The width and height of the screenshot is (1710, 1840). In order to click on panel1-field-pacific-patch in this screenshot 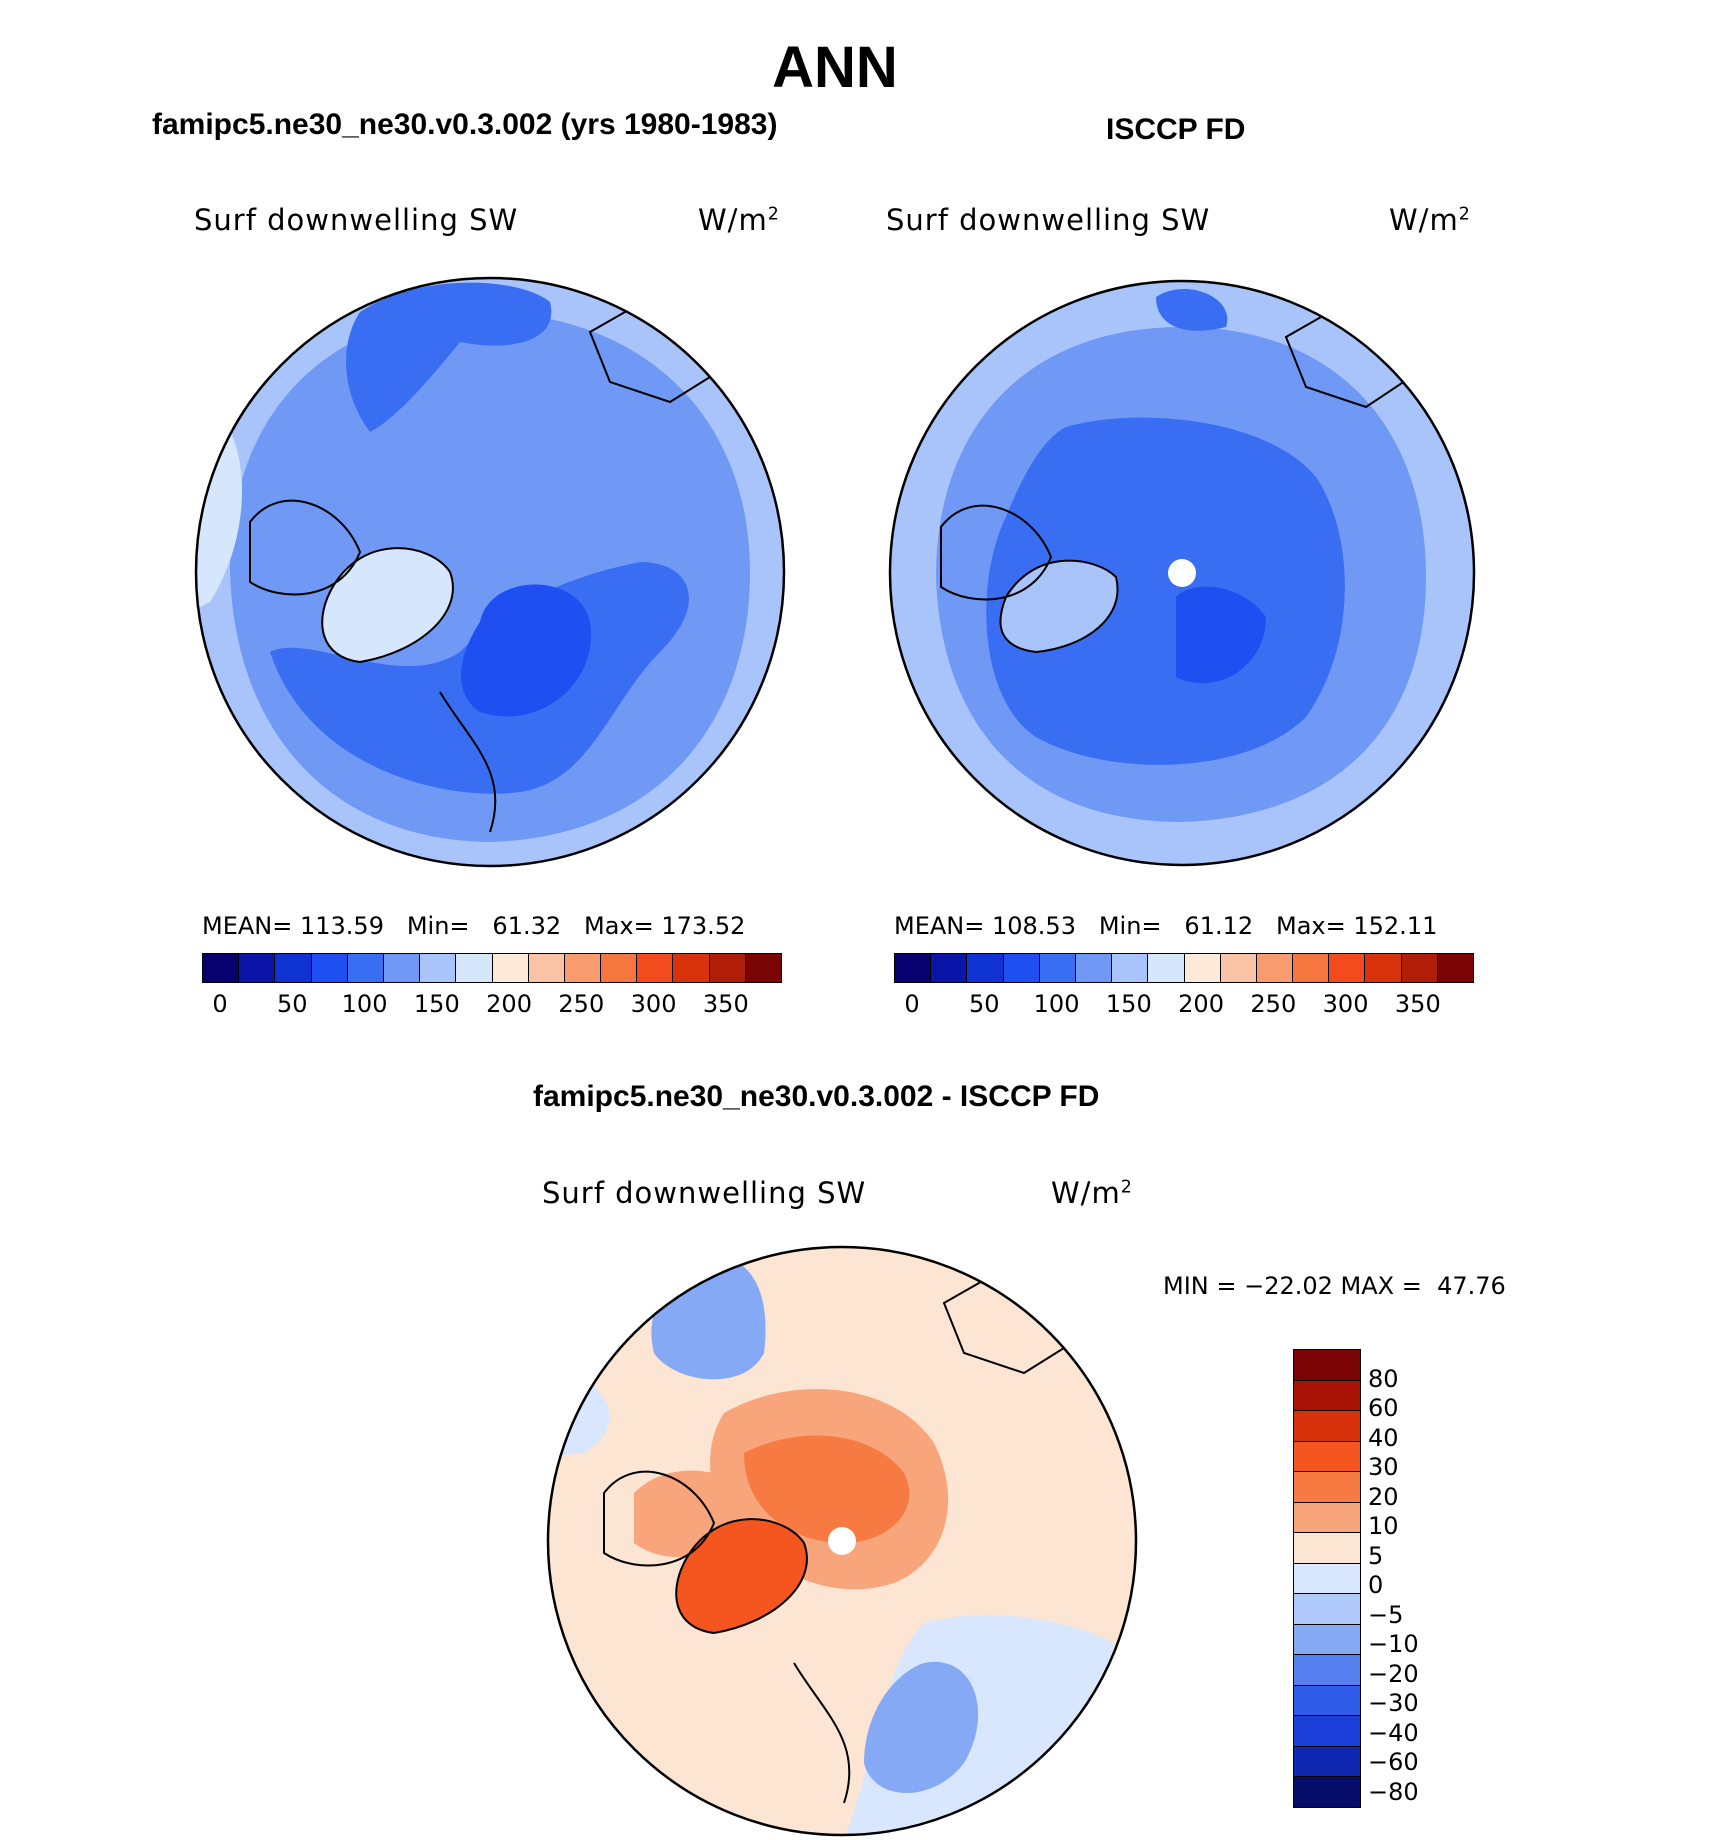, I will do `click(449, 357)`.